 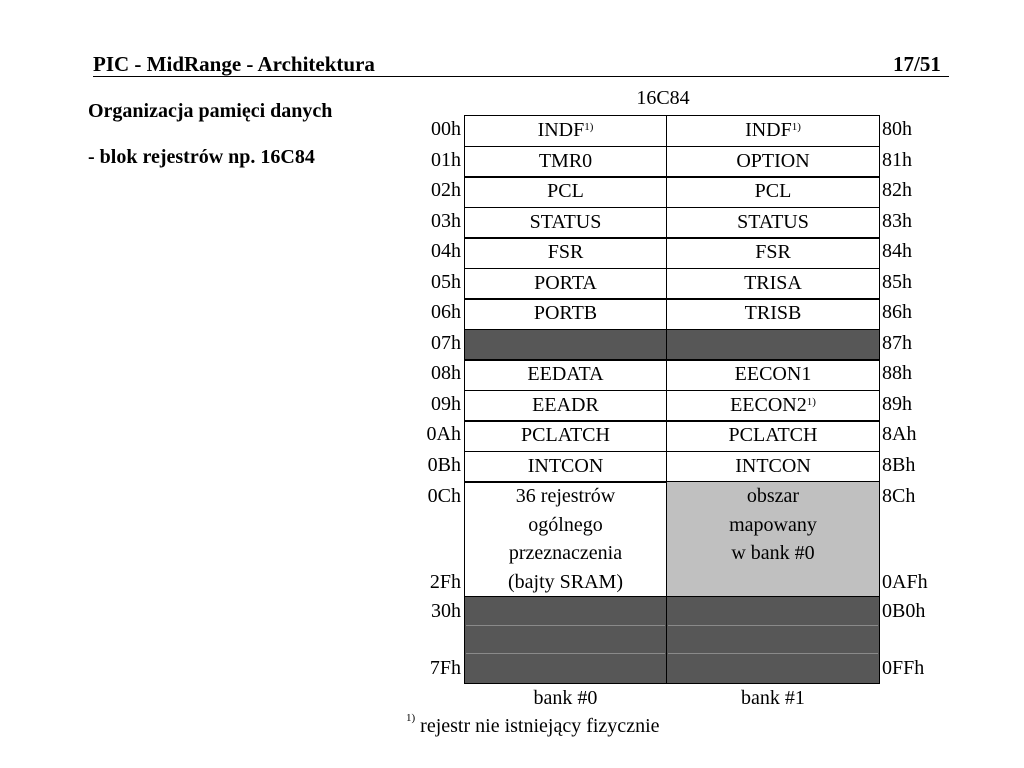 What do you see at coordinates (663, 98) in the screenshot?
I see `chip-name: 16C84` at bounding box center [663, 98].